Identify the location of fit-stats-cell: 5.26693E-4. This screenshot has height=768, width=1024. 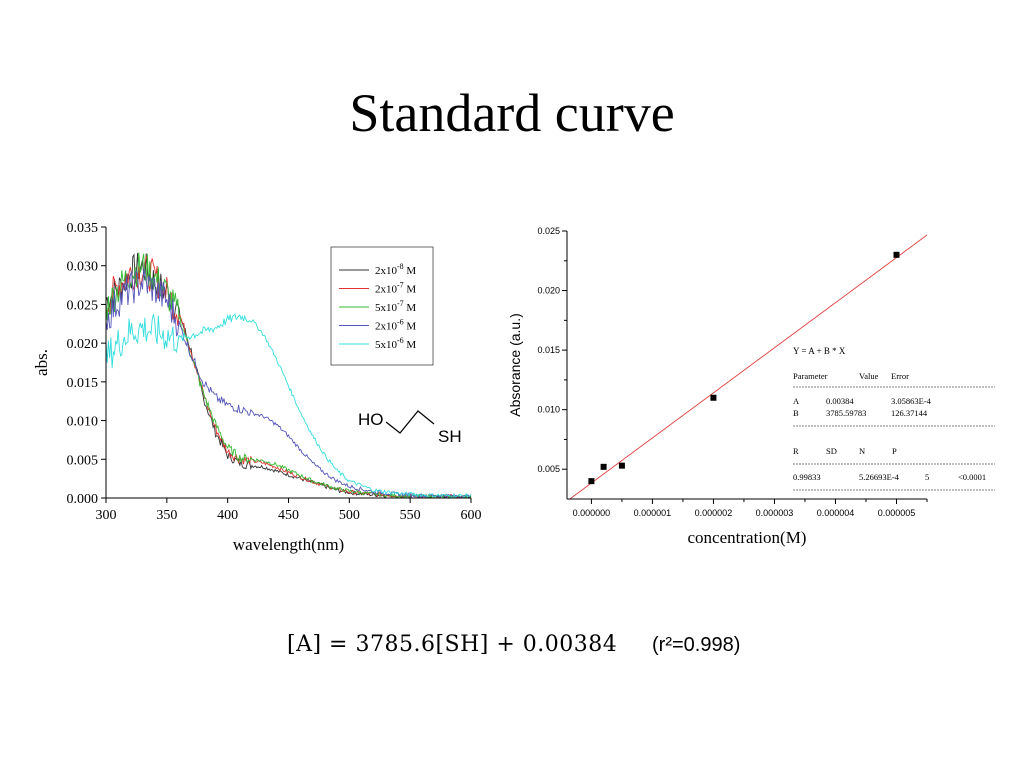
(879, 477).